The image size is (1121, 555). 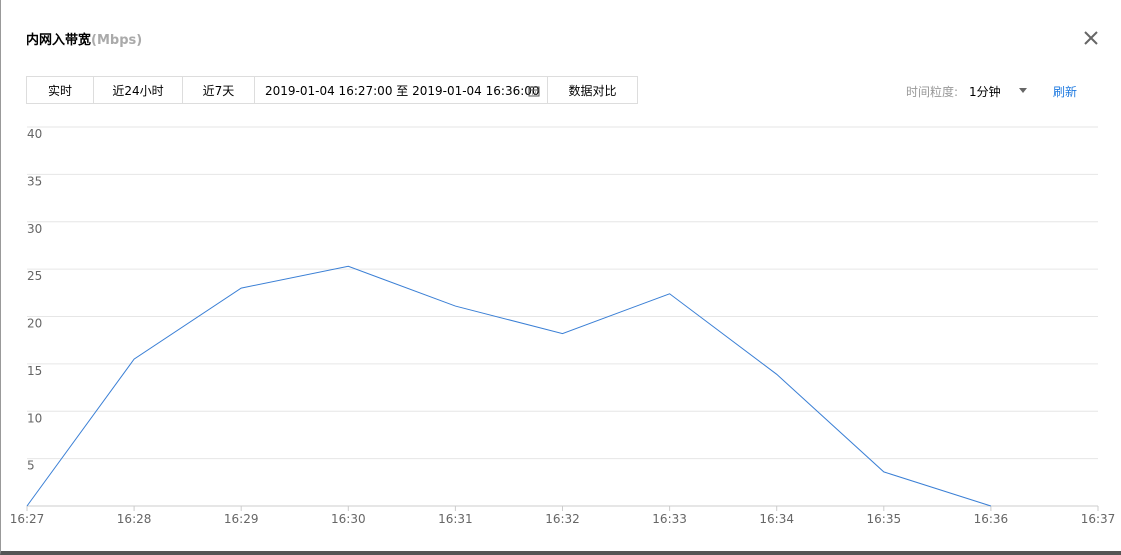 What do you see at coordinates (348, 519) in the screenshot?
I see `x-tick-label: 16:30` at bounding box center [348, 519].